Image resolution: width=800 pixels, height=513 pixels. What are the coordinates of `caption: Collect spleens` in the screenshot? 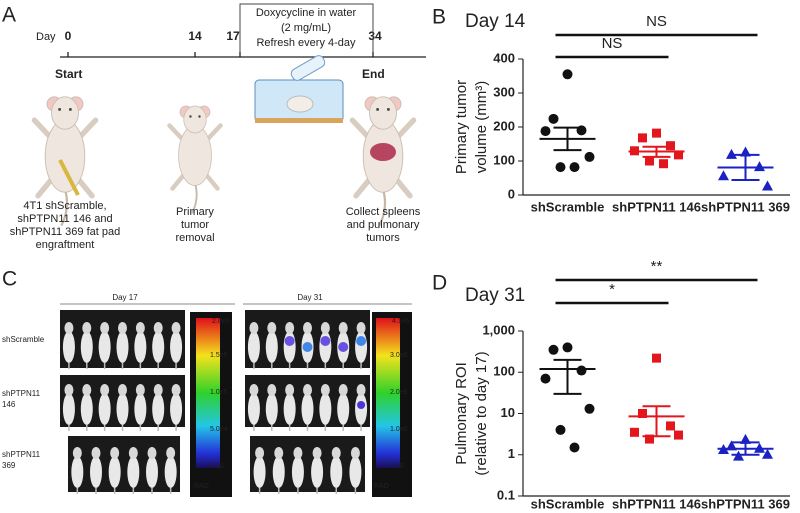 It's located at (383, 212).